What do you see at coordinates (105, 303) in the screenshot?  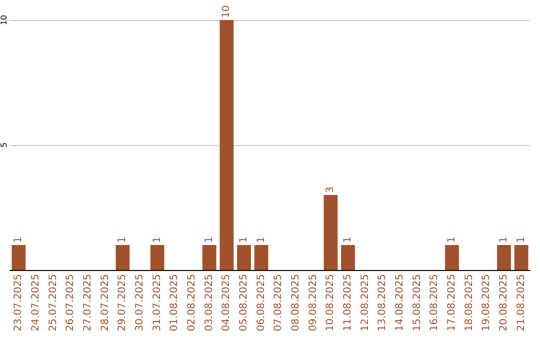 I see `x-tick-label: 28.07.2025` at bounding box center [105, 303].